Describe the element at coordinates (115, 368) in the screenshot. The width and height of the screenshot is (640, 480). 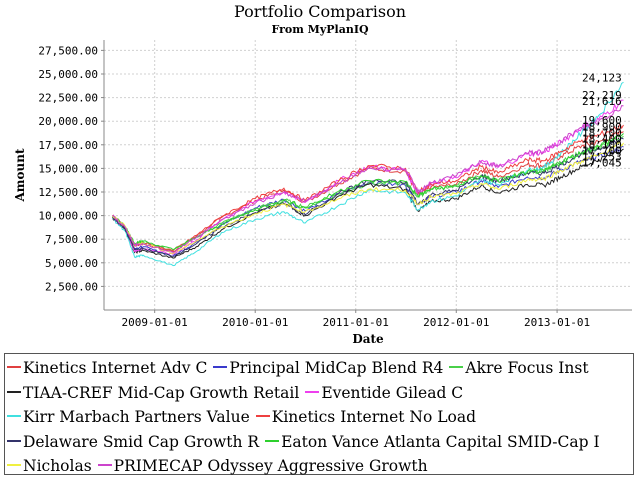
I see `legend-label: Kinetics Internet Adv C` at that location.